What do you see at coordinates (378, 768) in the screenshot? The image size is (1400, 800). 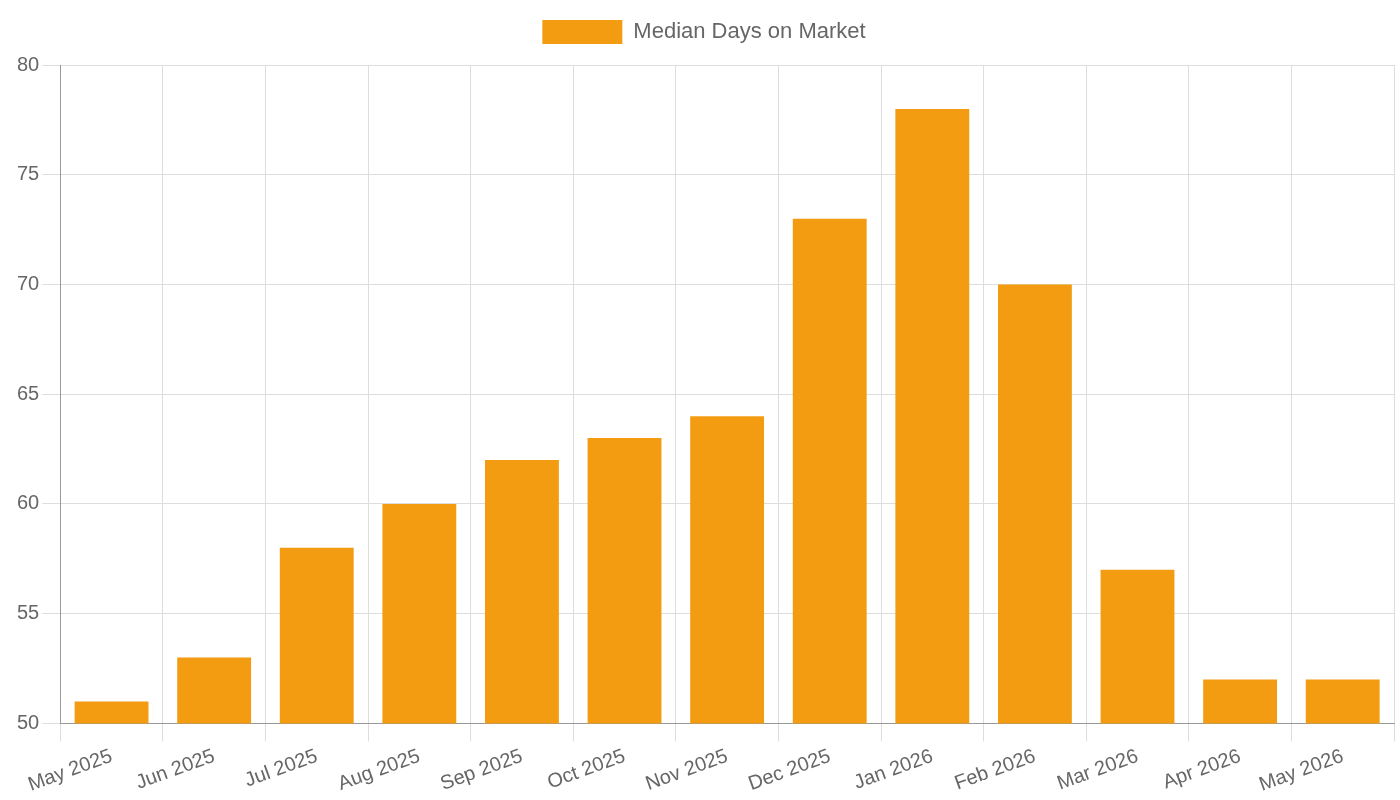 I see `x-tick-label: Aug 2025` at bounding box center [378, 768].